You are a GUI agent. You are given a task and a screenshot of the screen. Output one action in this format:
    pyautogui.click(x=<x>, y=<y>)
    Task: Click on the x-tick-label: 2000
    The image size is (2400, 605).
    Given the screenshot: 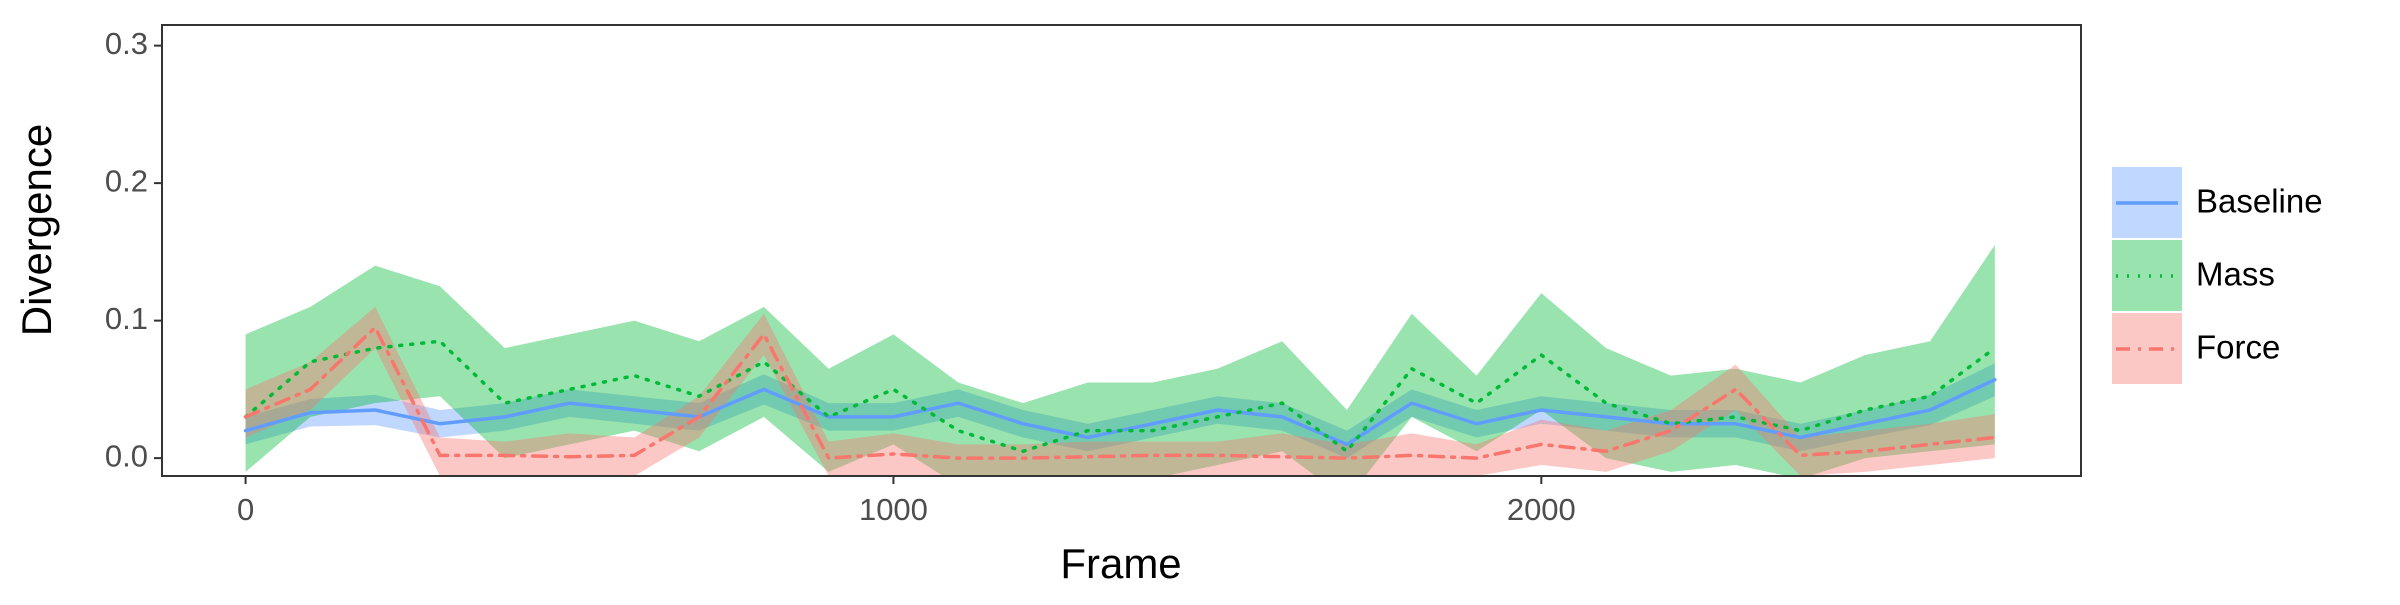 What is the action you would take?
    pyautogui.click(x=1541, y=509)
    